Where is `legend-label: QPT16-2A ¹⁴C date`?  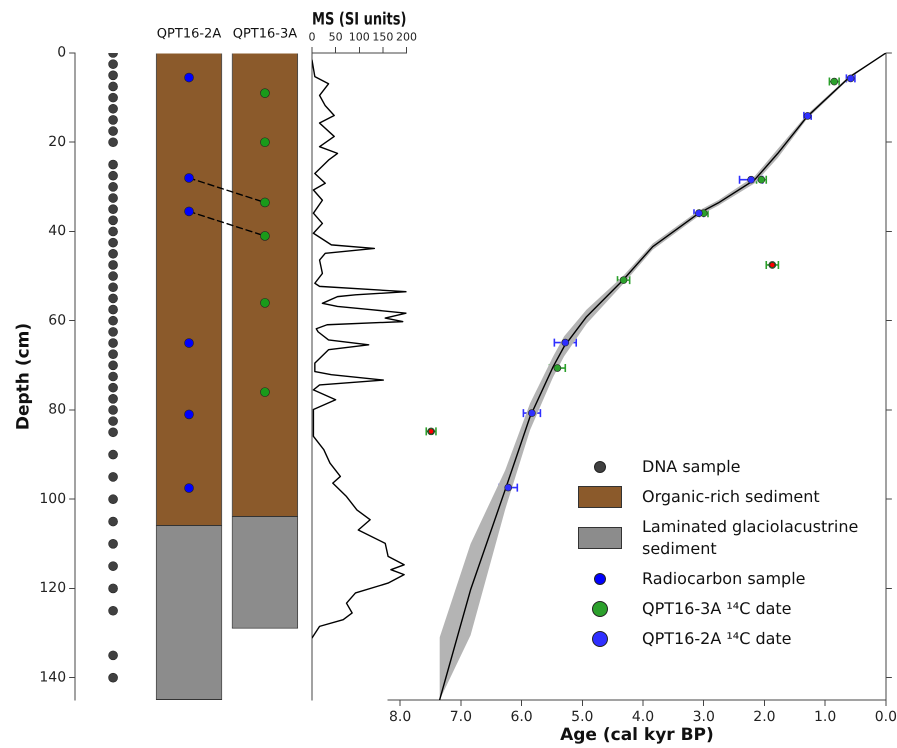
legend-label: QPT16-2A ¹⁴C date is located at coordinates (717, 639).